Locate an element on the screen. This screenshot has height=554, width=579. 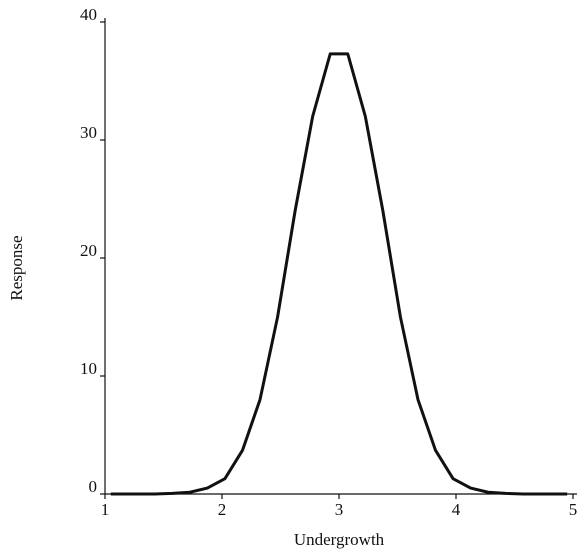
x-tick-label: 4 is located at coordinates (456, 509).